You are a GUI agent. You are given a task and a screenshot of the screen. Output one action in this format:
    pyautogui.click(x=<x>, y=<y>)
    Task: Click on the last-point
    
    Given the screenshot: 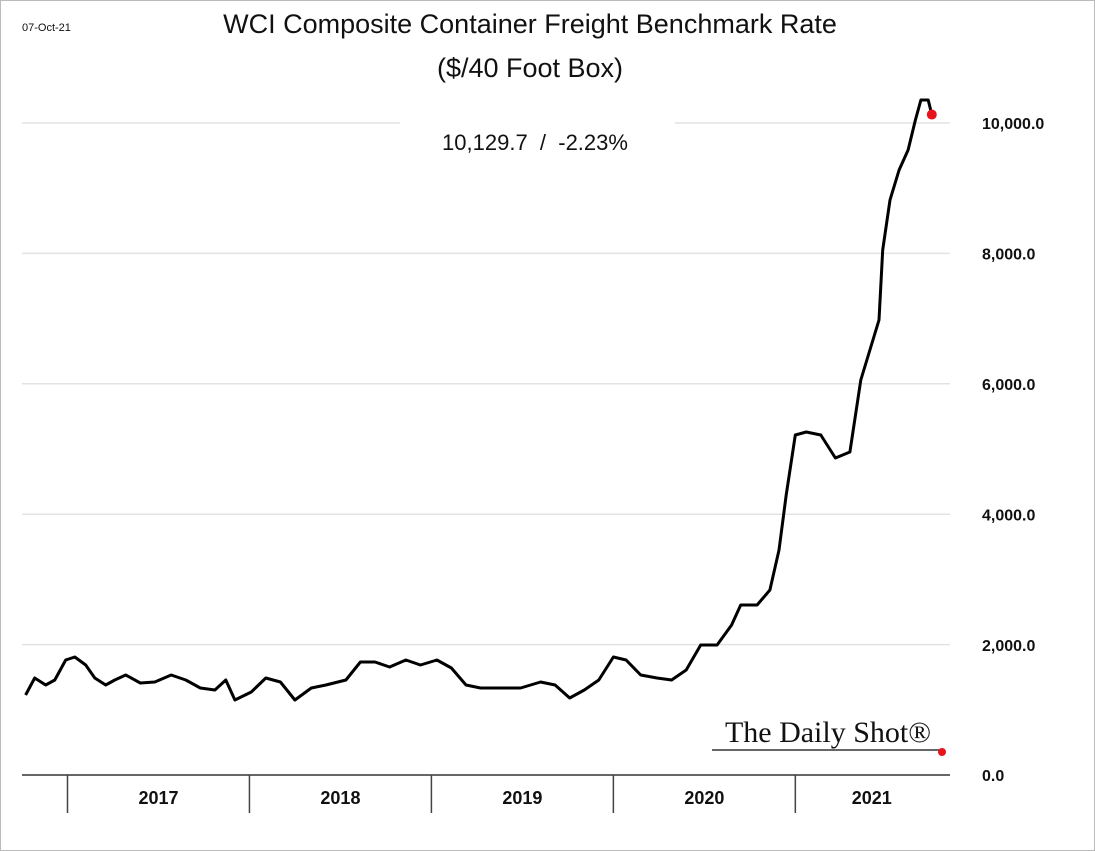 What is the action you would take?
    pyautogui.click(x=931, y=114)
    